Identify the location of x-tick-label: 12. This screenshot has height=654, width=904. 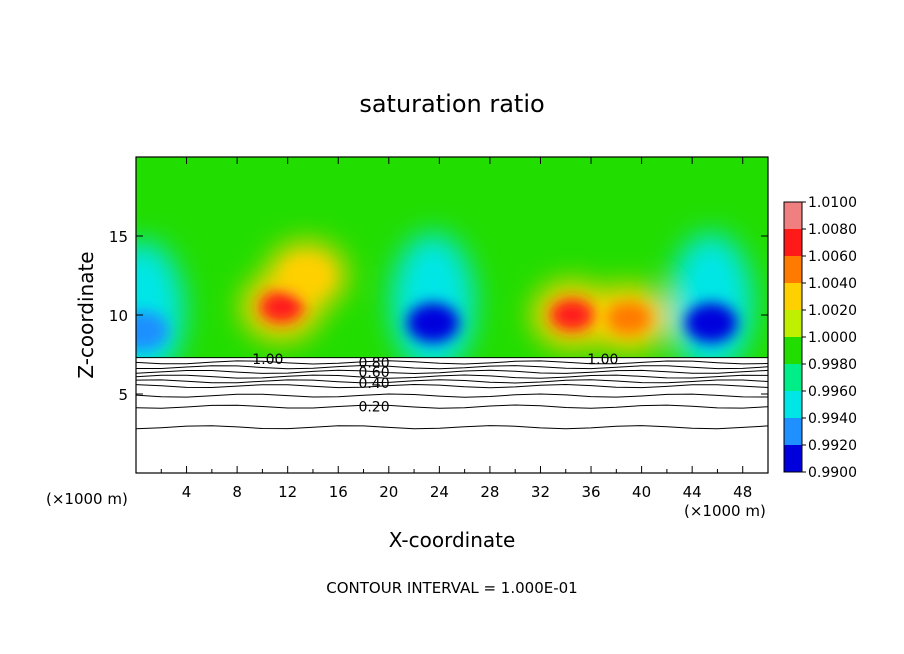
(287, 492).